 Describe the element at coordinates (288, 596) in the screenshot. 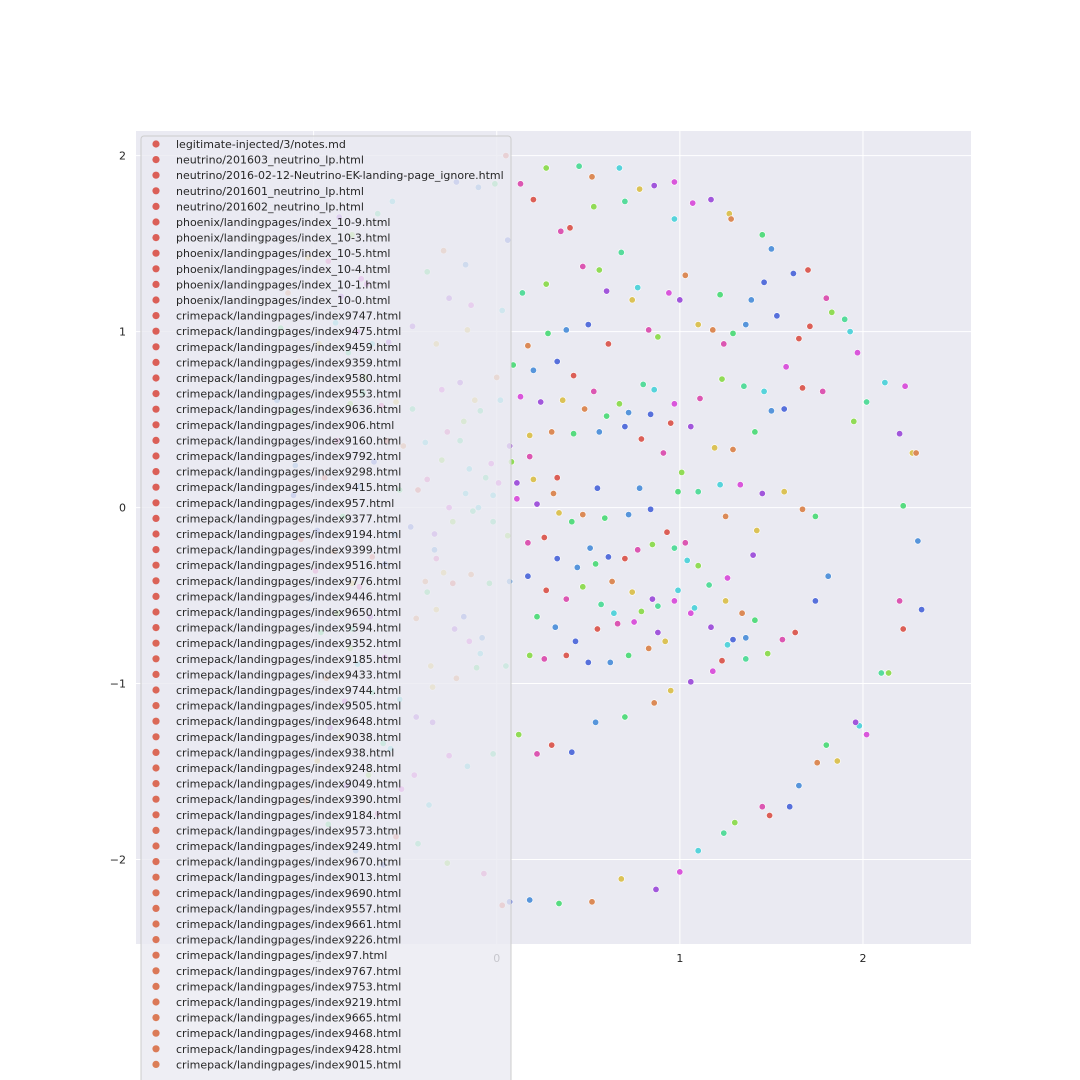

I see `legend-label: crimepack/landingpages/index9446.html` at that location.